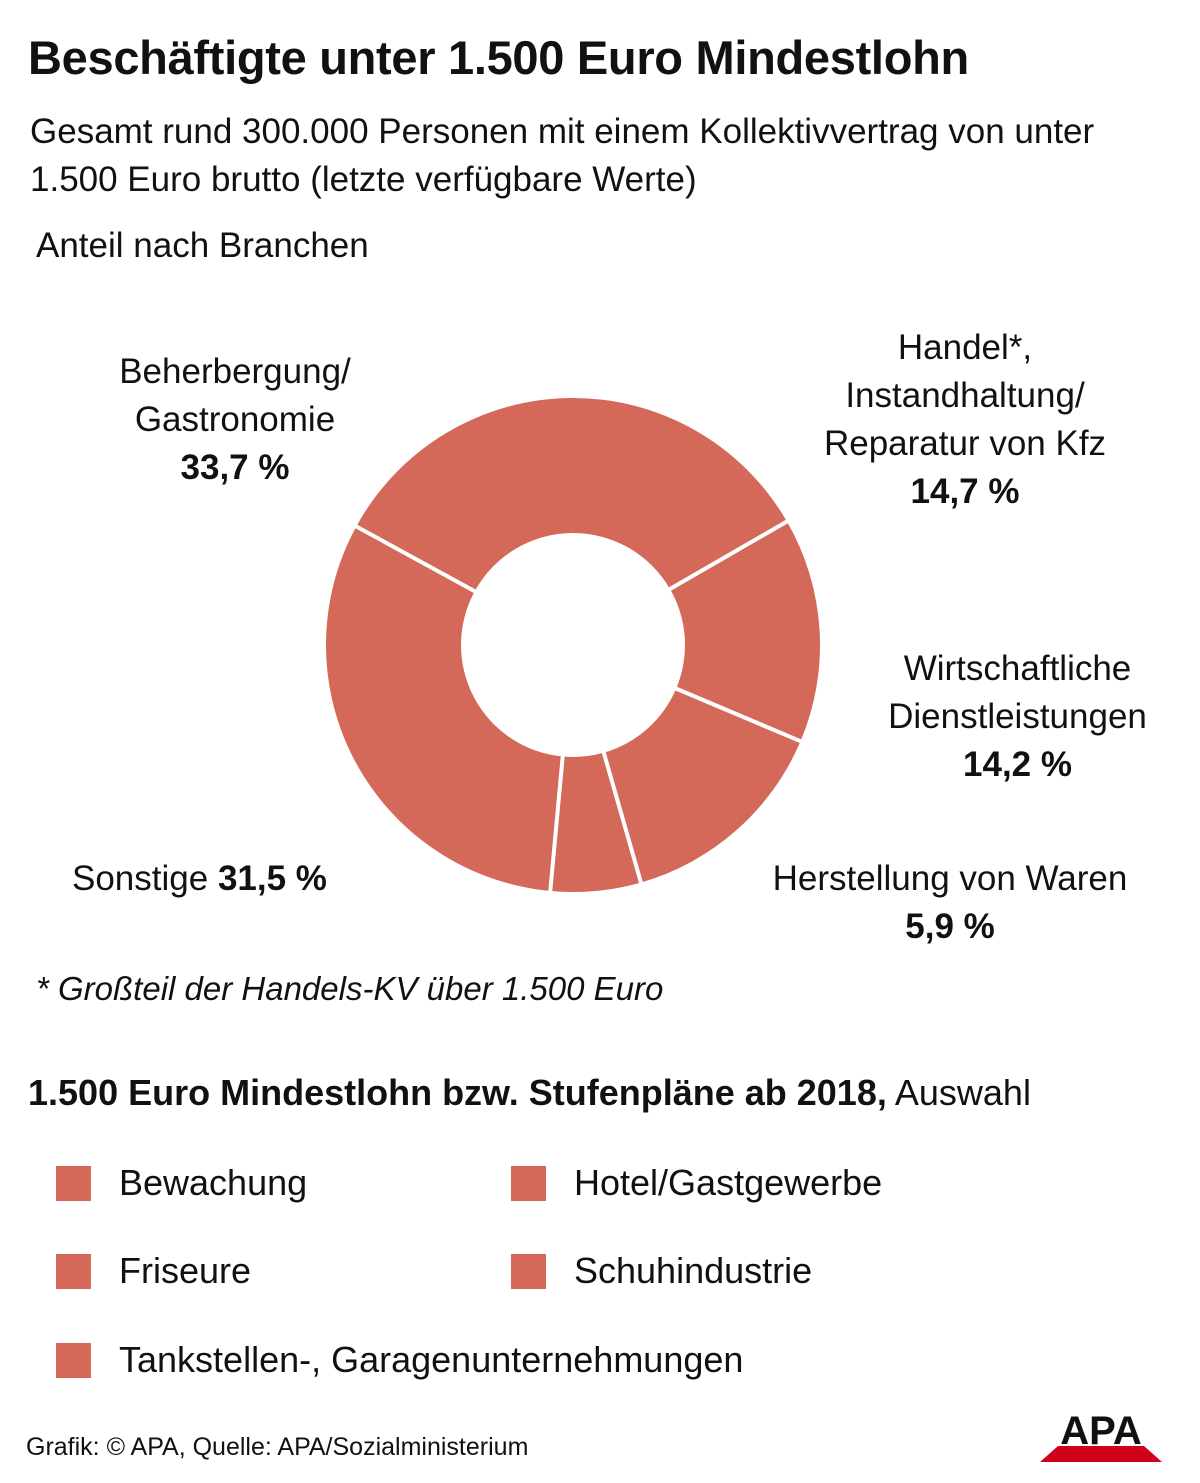 This screenshot has height=1483, width=1200. Describe the element at coordinates (1100, 1431) in the screenshot. I see `logo-text: APA` at that location.